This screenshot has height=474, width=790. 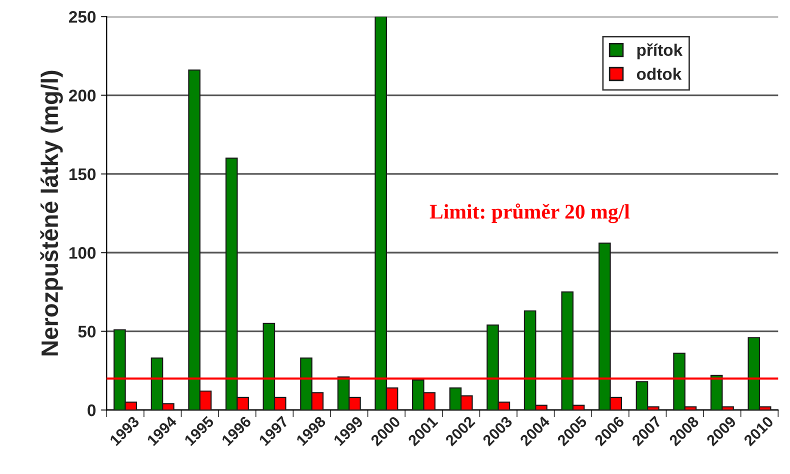 What do you see at coordinates (659, 74) in the screenshot?
I see `legend-label: odtok` at bounding box center [659, 74].